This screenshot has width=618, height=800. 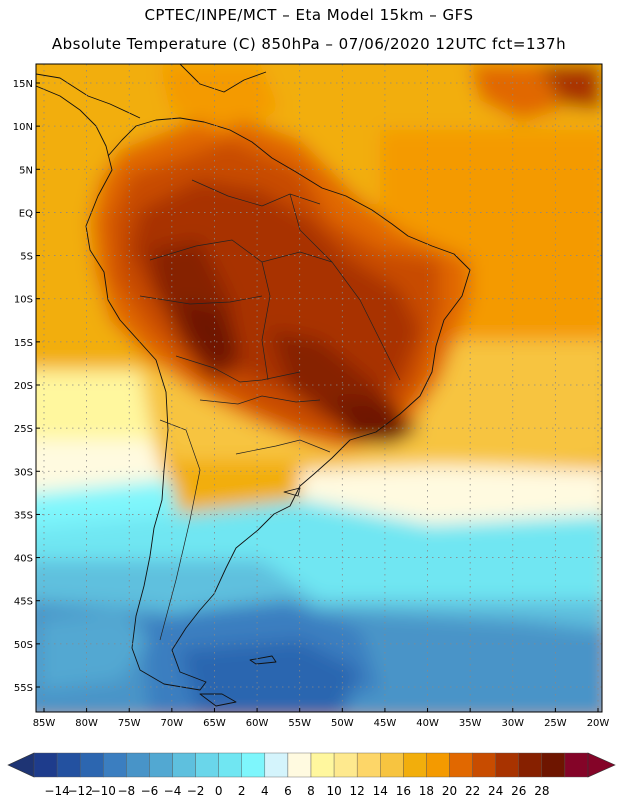 I want to click on lat-label: 55S, so click(x=23, y=688).